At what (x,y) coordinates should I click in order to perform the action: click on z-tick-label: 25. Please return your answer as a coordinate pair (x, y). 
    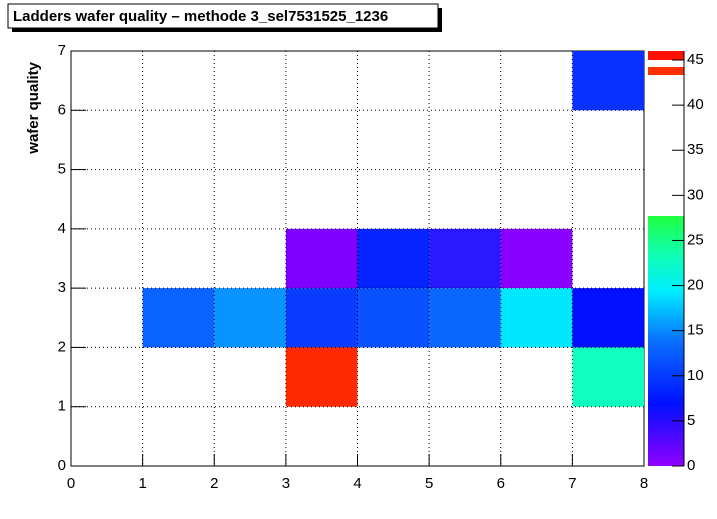
    Looking at the image, I should click on (695, 239).